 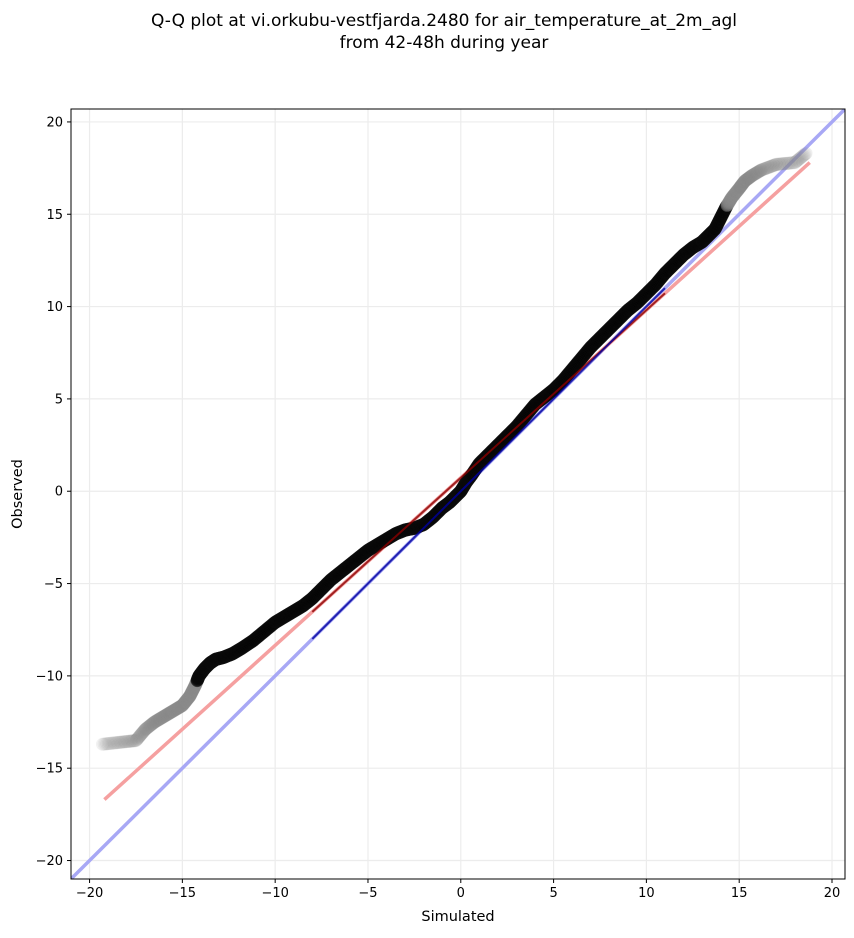 What do you see at coordinates (739, 893) in the screenshot?
I see `x-tick-label: 15` at bounding box center [739, 893].